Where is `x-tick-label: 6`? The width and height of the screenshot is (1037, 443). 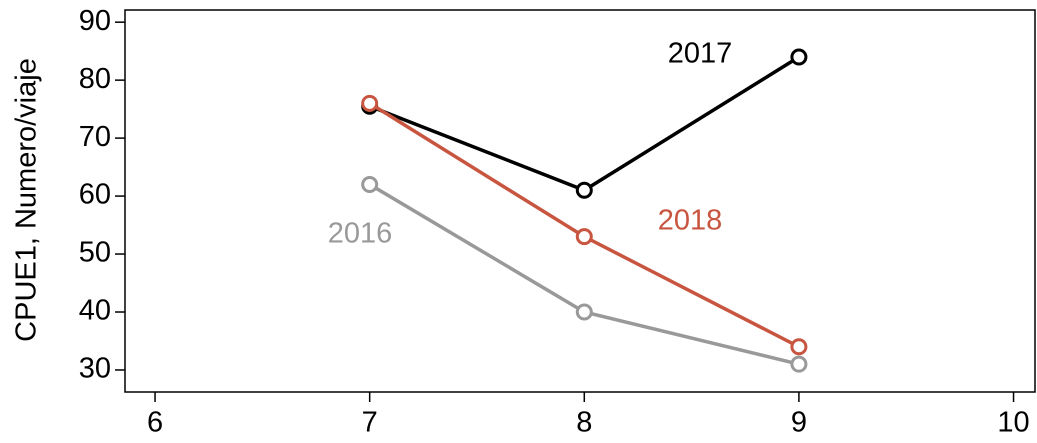
x-tick-label: 6 is located at coordinates (155, 423).